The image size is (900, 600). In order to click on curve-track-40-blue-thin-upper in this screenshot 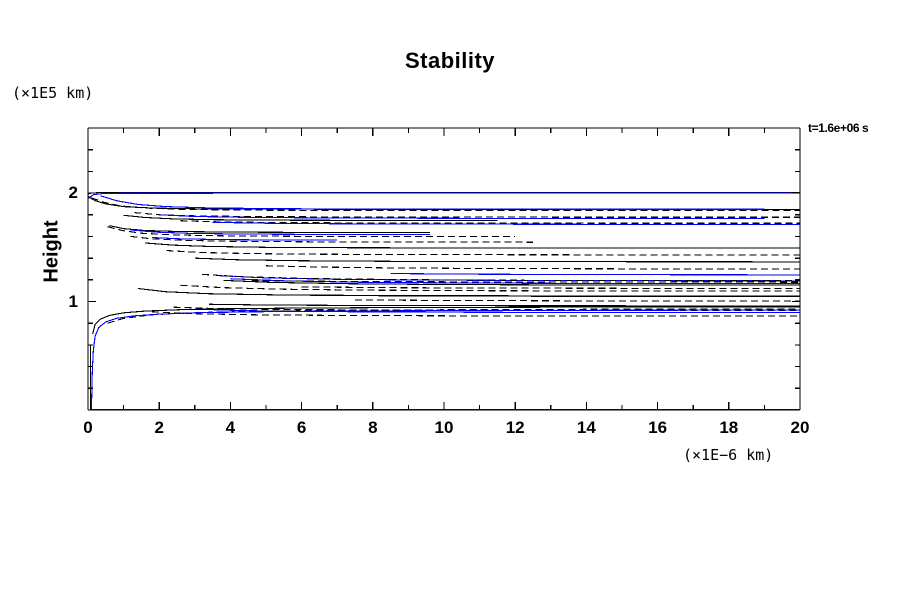, I will do `click(595, 274)`.